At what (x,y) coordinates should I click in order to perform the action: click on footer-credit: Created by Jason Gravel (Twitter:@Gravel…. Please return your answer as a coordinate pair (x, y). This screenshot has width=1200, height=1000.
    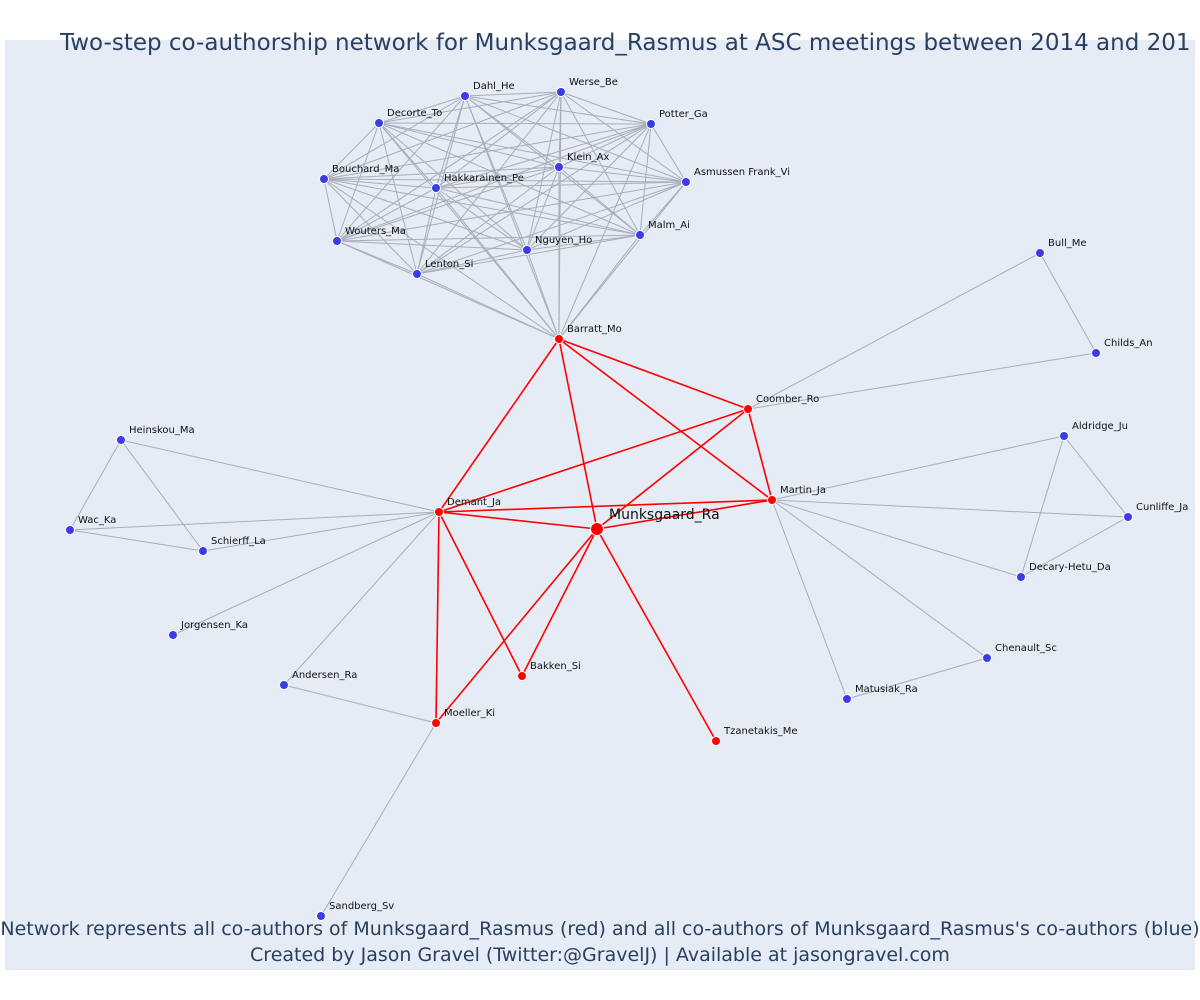
    Looking at the image, I should click on (600, 955).